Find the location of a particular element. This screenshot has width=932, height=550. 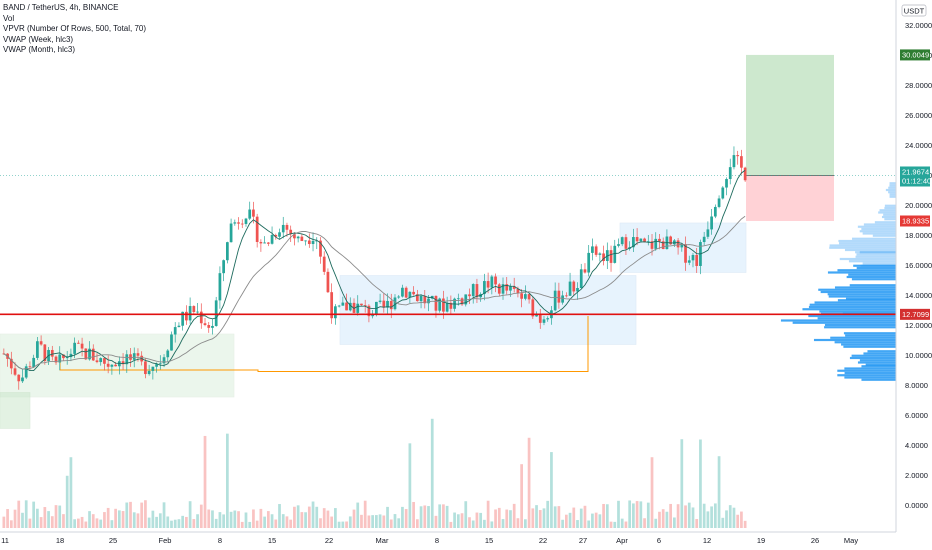

stop-loss-zone is located at coordinates (790, 198).